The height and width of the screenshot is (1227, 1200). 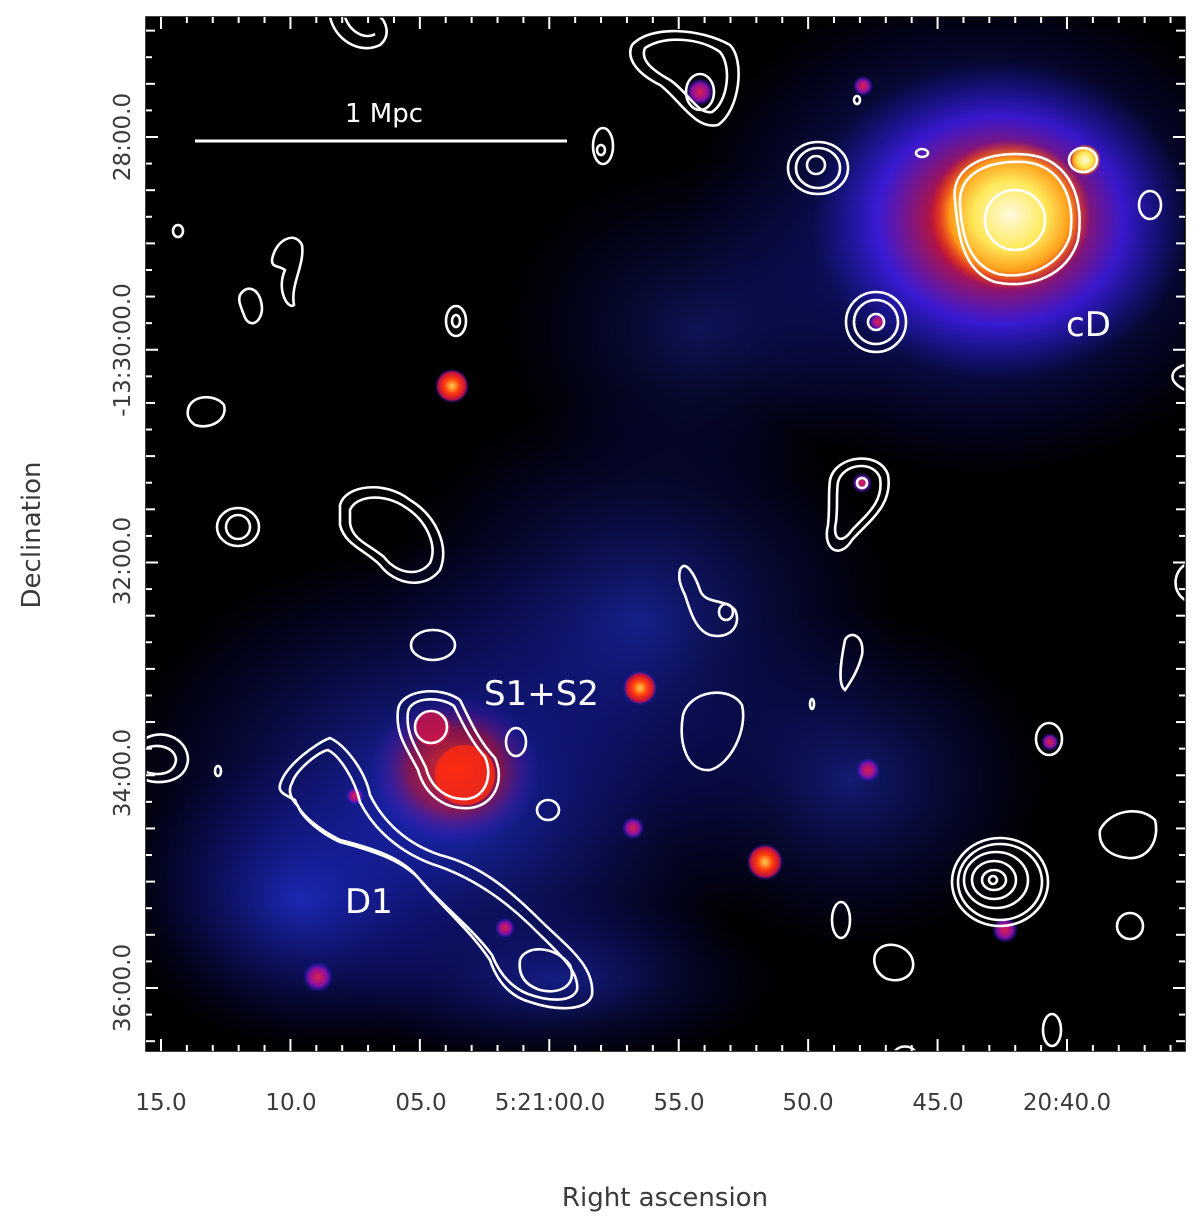 I want to click on y-tick-label: 34:00.0, so click(x=123, y=773).